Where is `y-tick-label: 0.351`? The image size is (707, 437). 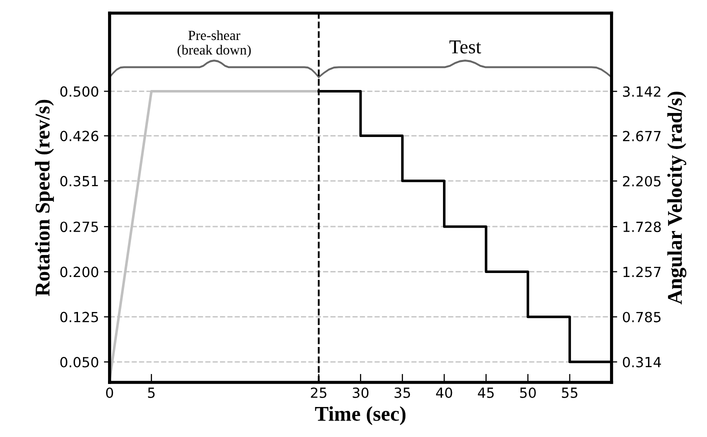 y-tick-label: 0.351 is located at coordinates (79, 181).